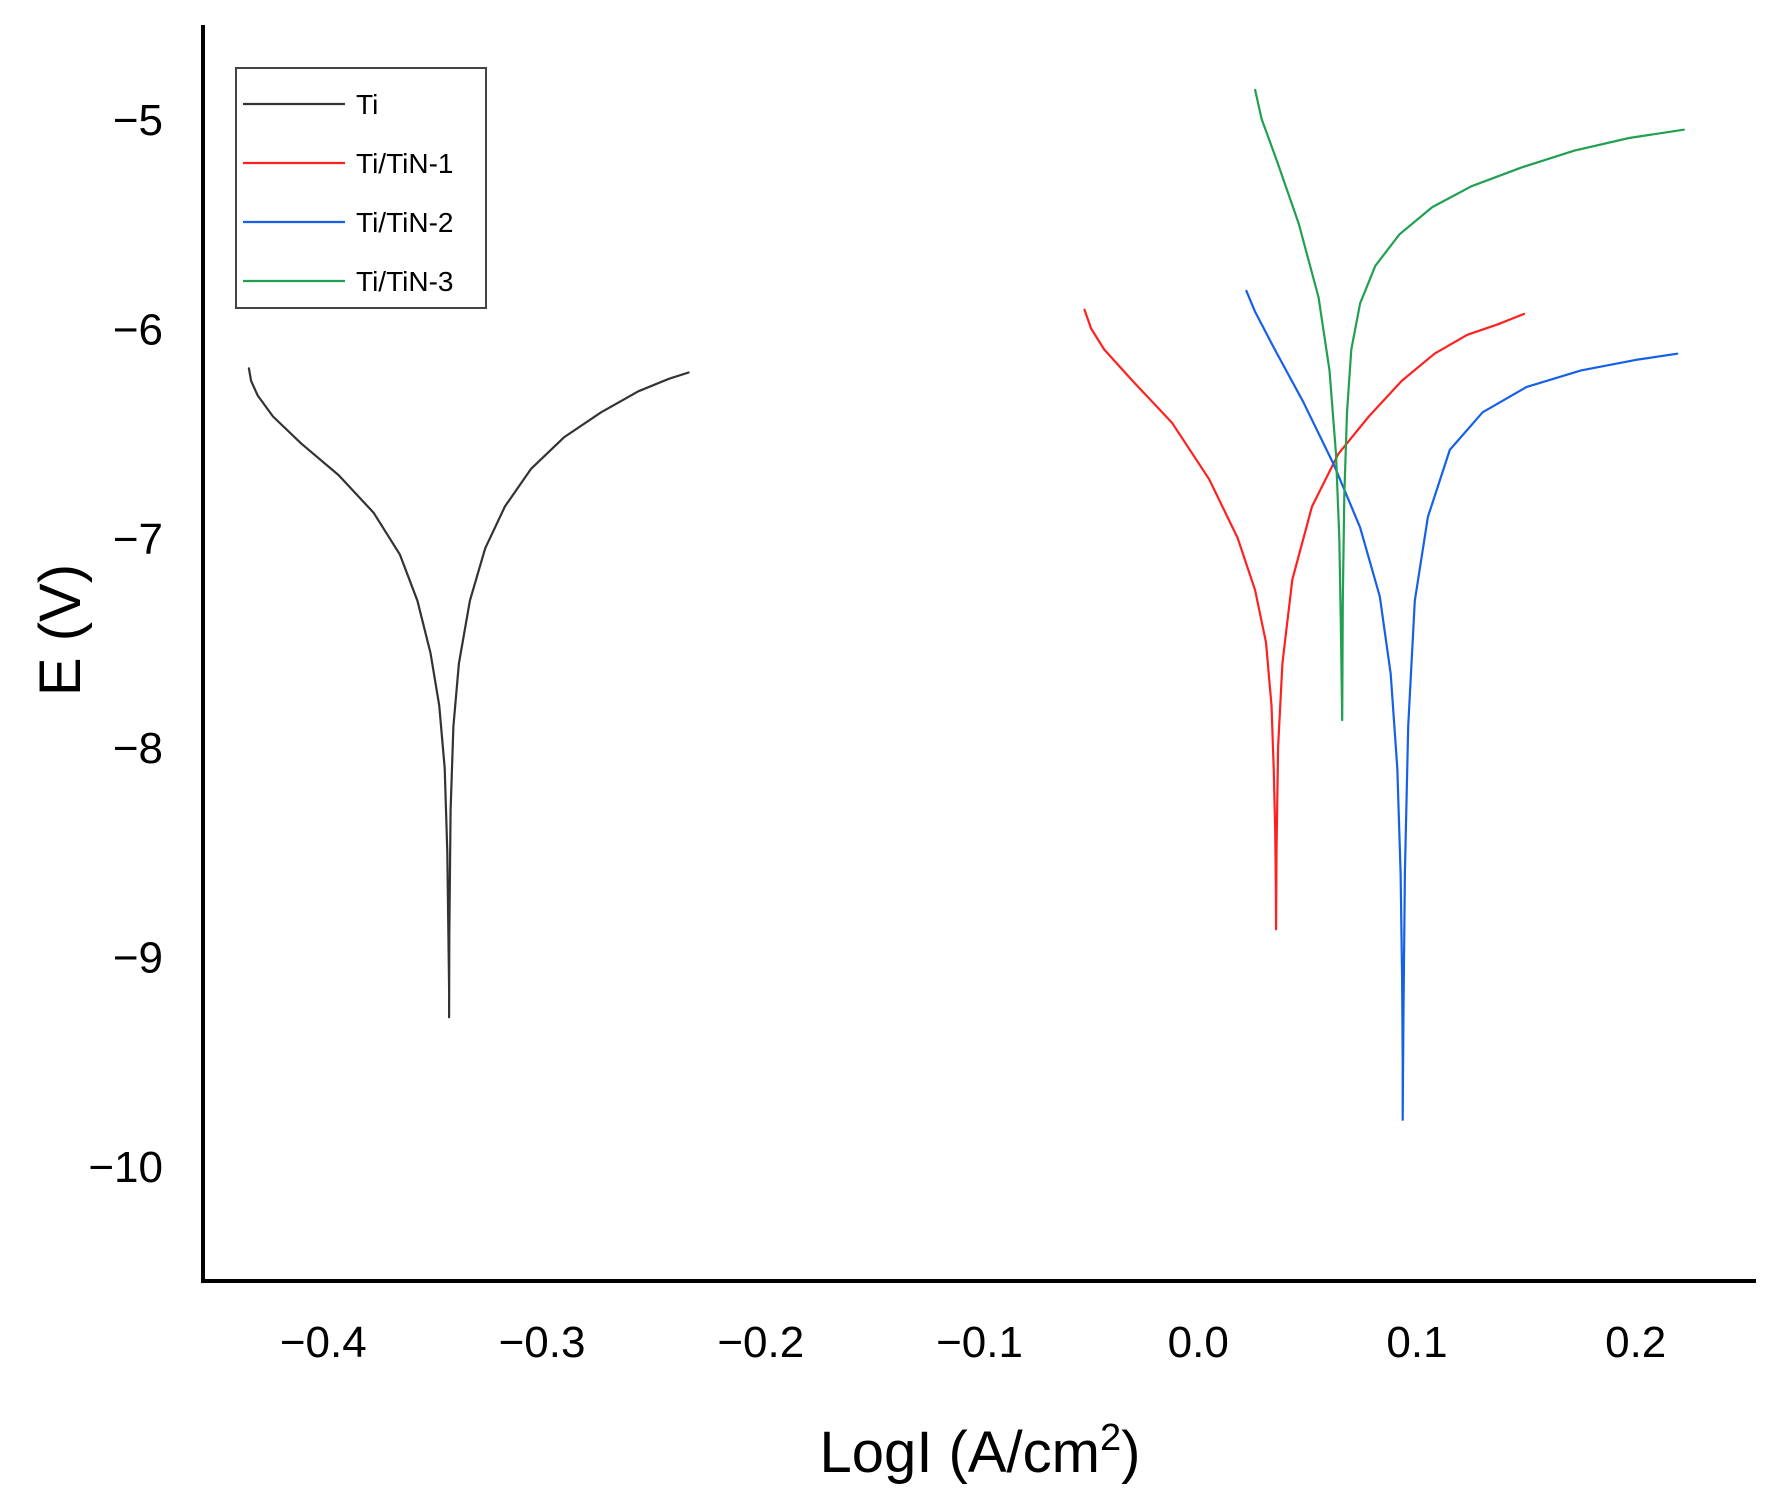  Describe the element at coordinates (138, 958) in the screenshot. I see `y-tick-label: −9` at that location.